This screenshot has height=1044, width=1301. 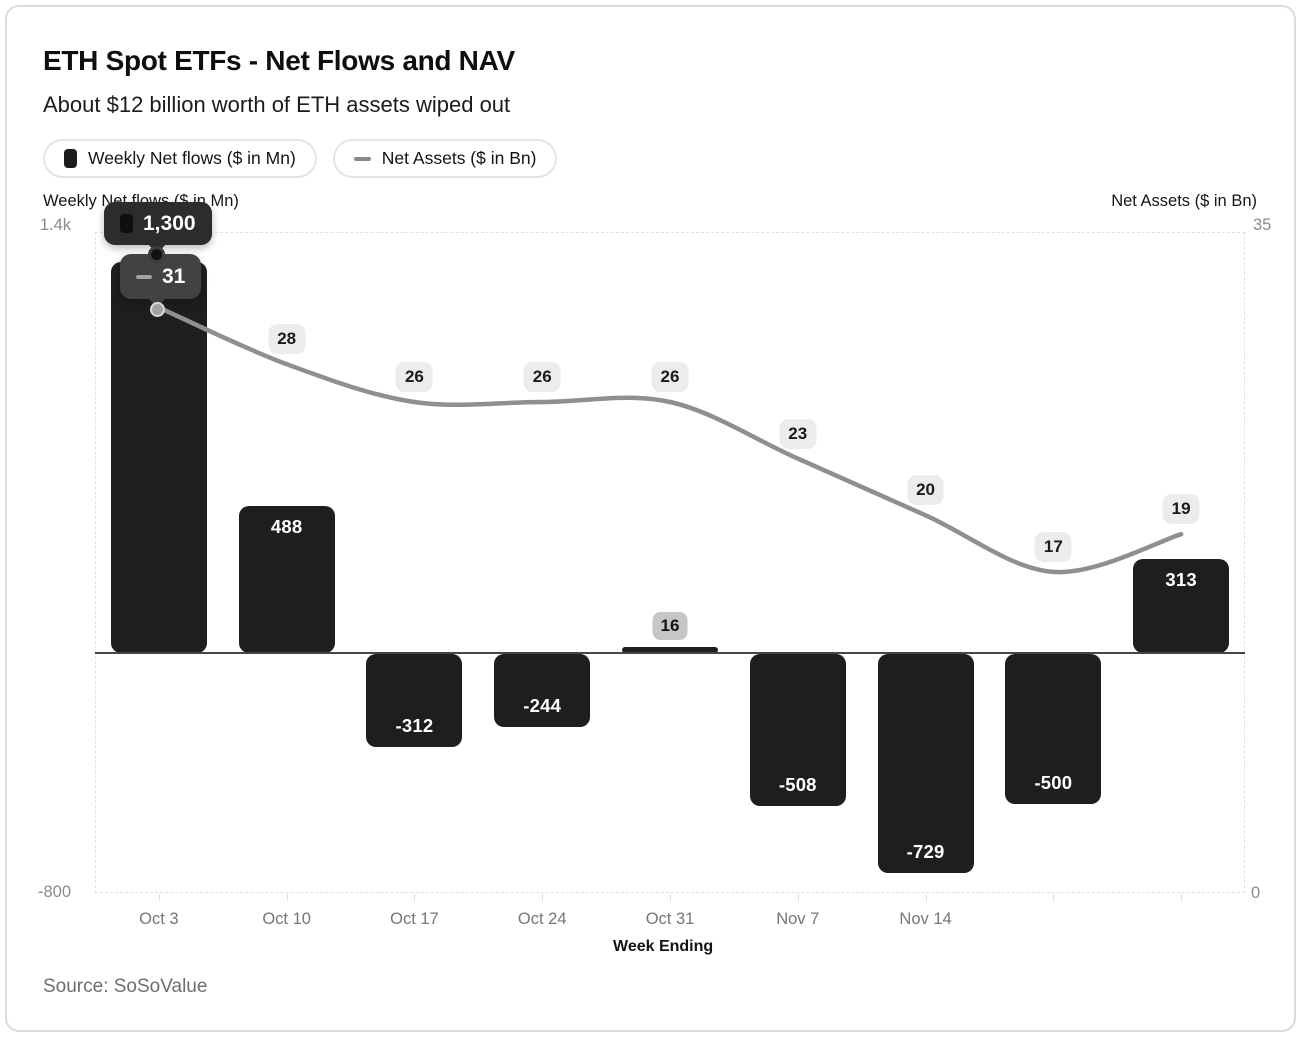 What do you see at coordinates (459, 158) in the screenshot?
I see `legend-netassets-label: Net Assets ($ in Bn)` at bounding box center [459, 158].